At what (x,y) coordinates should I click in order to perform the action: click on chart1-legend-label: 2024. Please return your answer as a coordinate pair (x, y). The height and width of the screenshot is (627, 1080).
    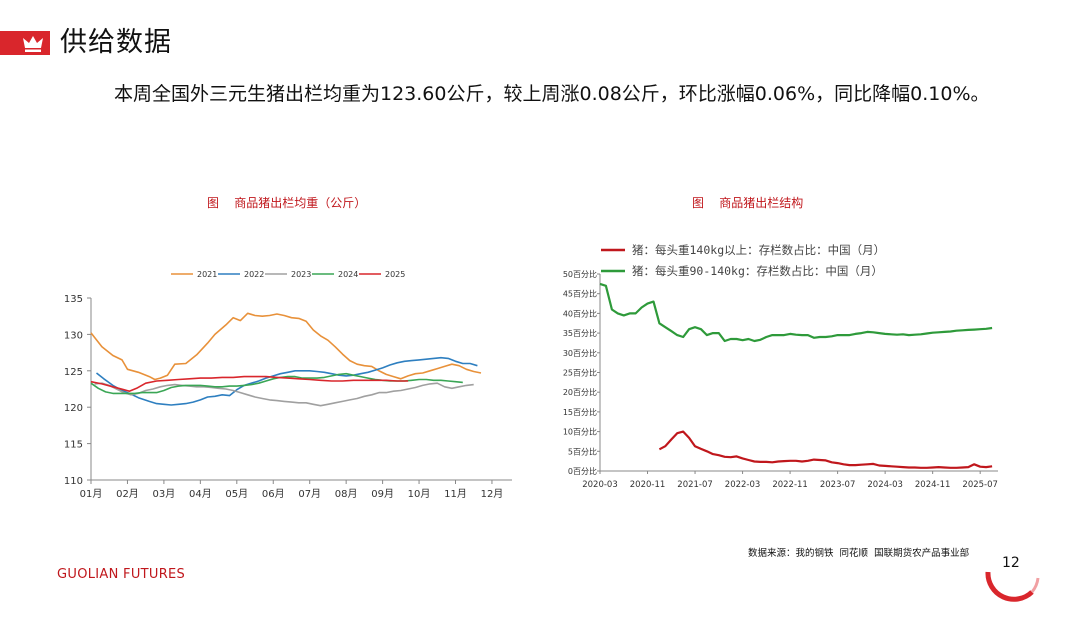
    Looking at the image, I should click on (348, 274).